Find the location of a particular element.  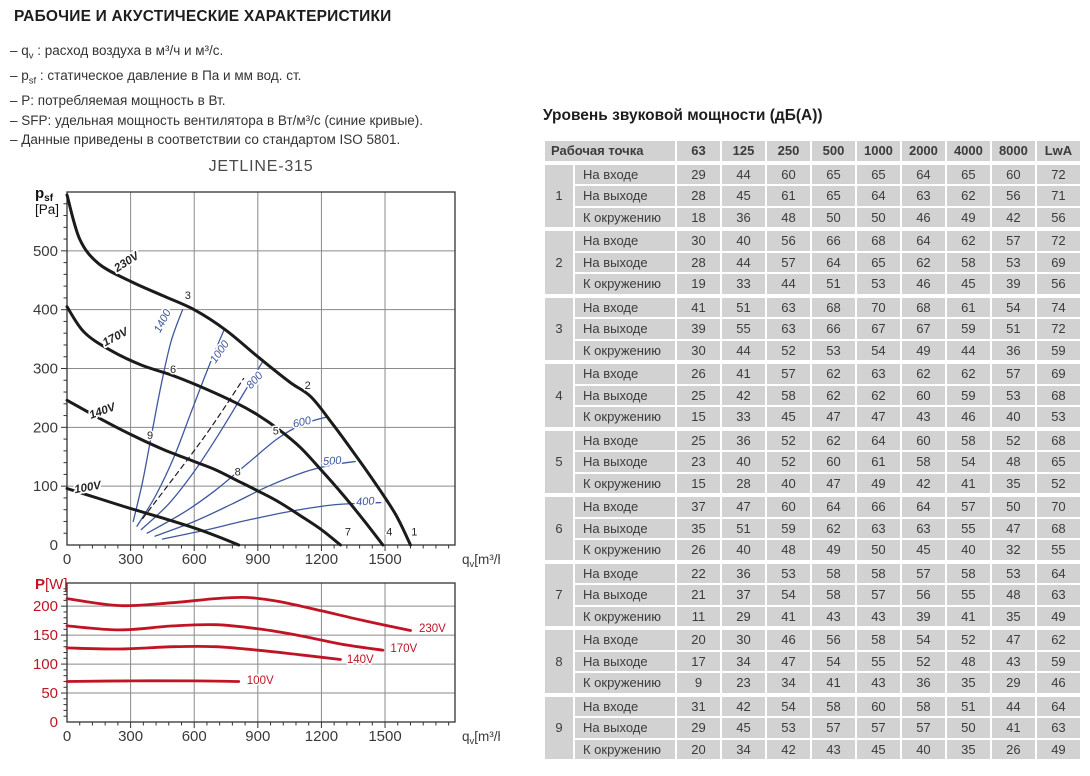

value-cell: 37 is located at coordinates (743, 595).